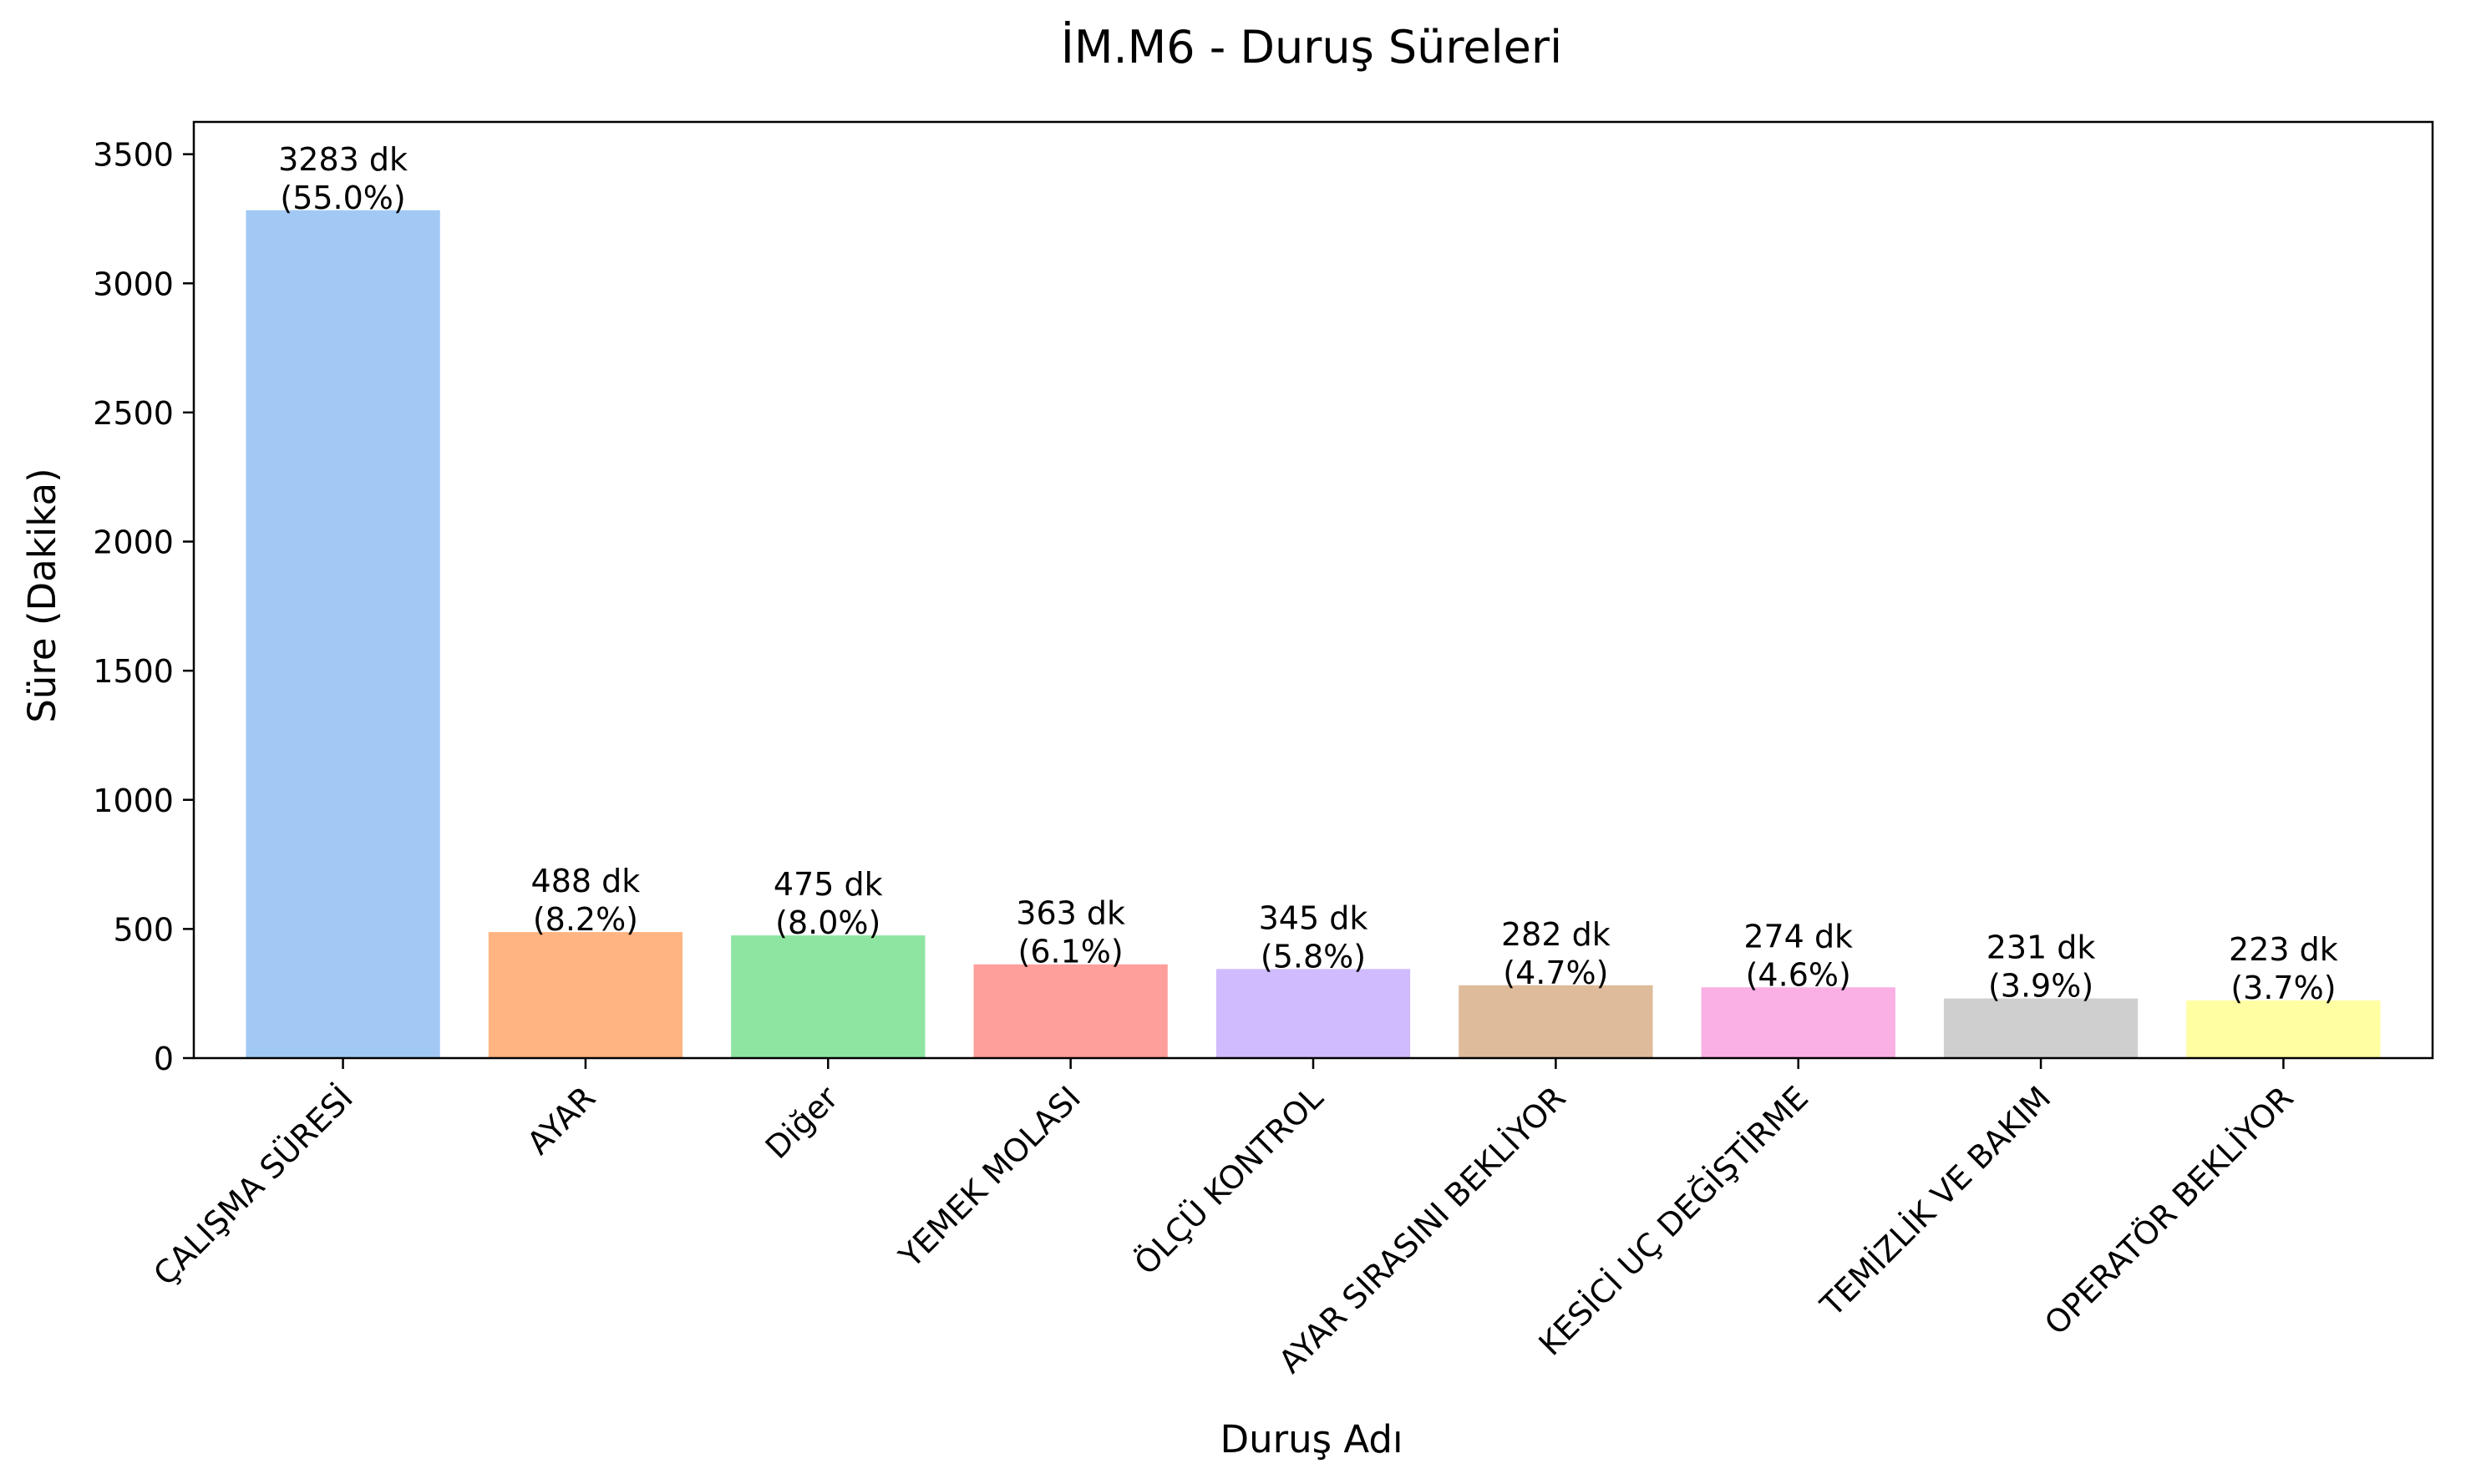 The height and width of the screenshot is (1484, 2466). What do you see at coordinates (133, 801) in the screenshot?
I see `y-tick-label: 1000` at bounding box center [133, 801].